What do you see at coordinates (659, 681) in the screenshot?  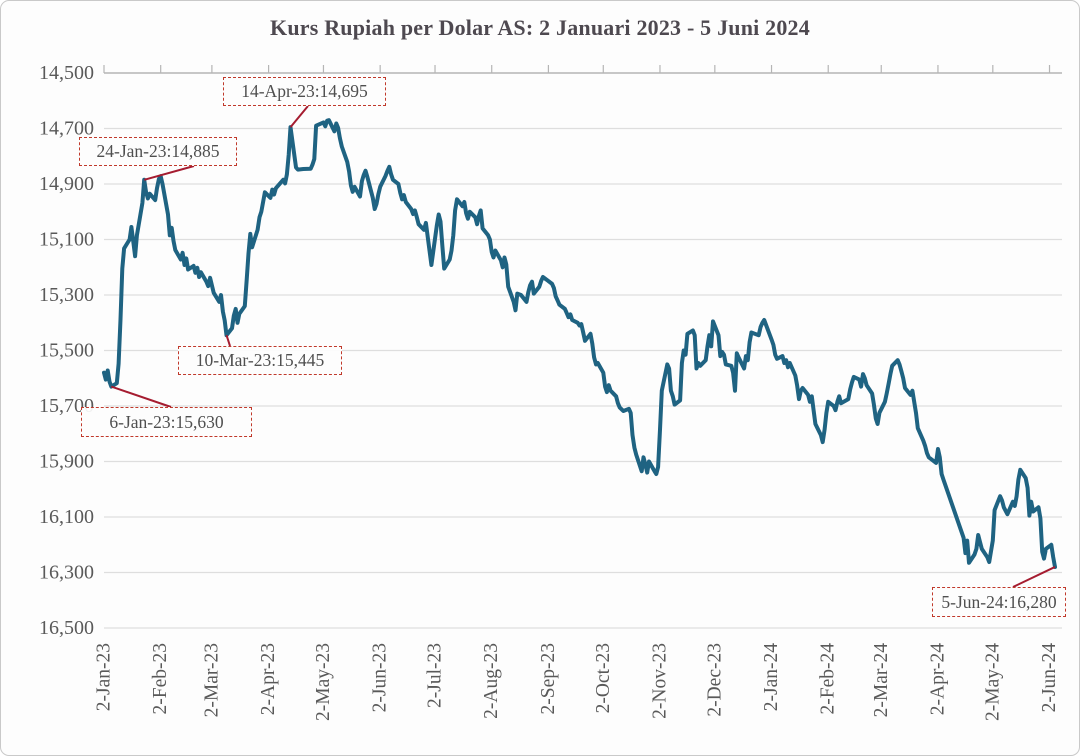 I see `x-axis-label: 2-Nov-23` at bounding box center [659, 681].